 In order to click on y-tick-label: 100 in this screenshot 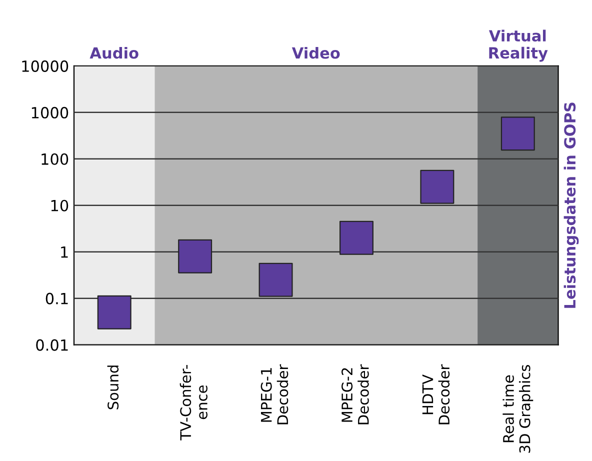, I will do `click(55, 159)`.